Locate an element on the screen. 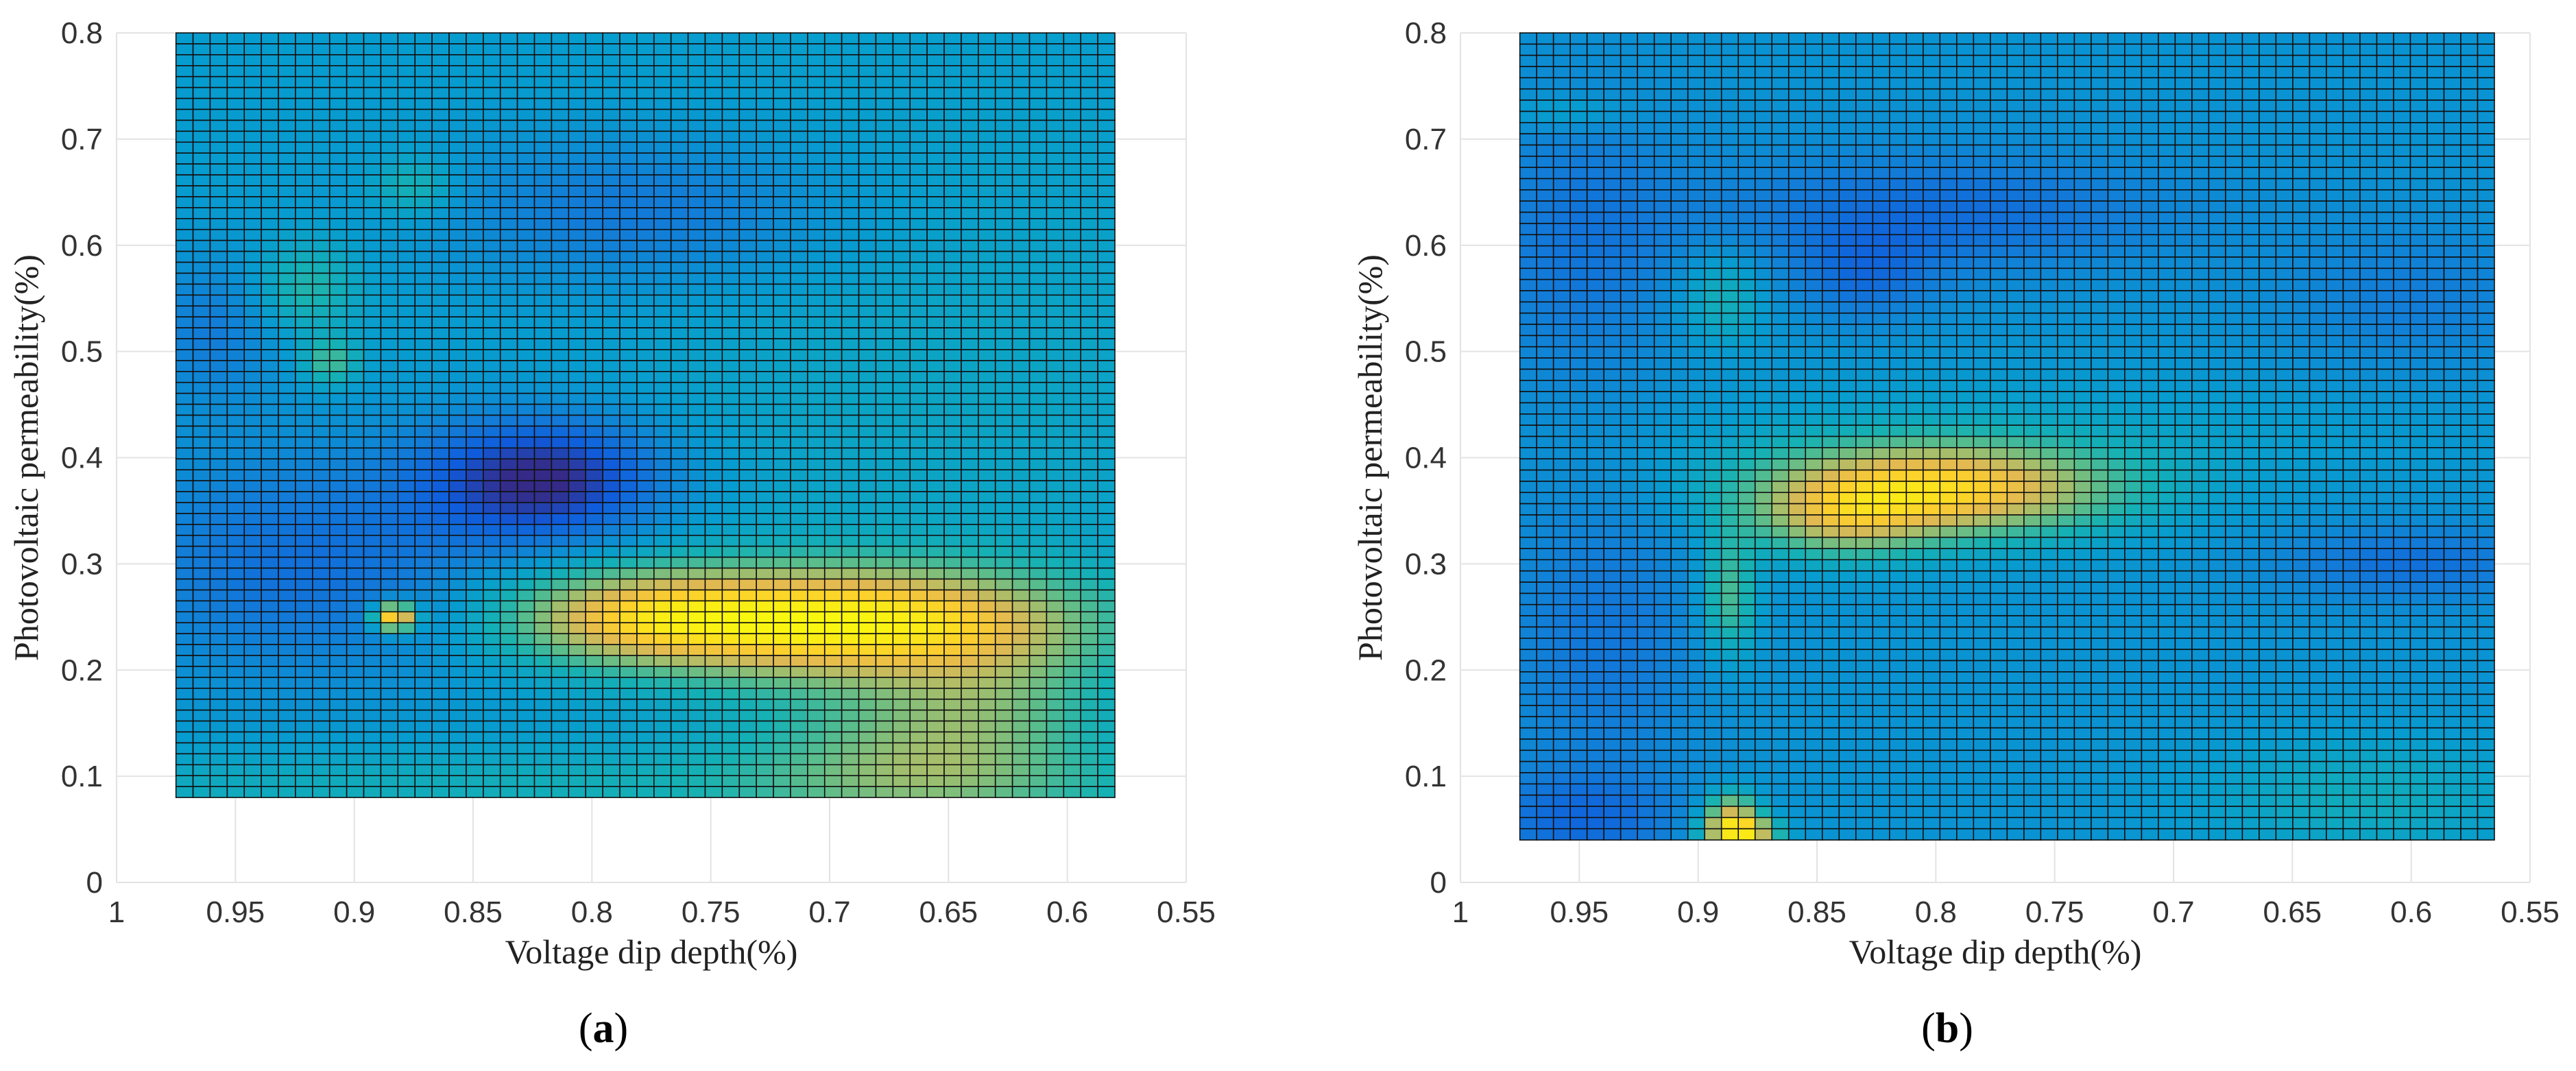 This screenshot has height=1071, width=2576. x-tick-label: 0.9 is located at coordinates (354, 912).